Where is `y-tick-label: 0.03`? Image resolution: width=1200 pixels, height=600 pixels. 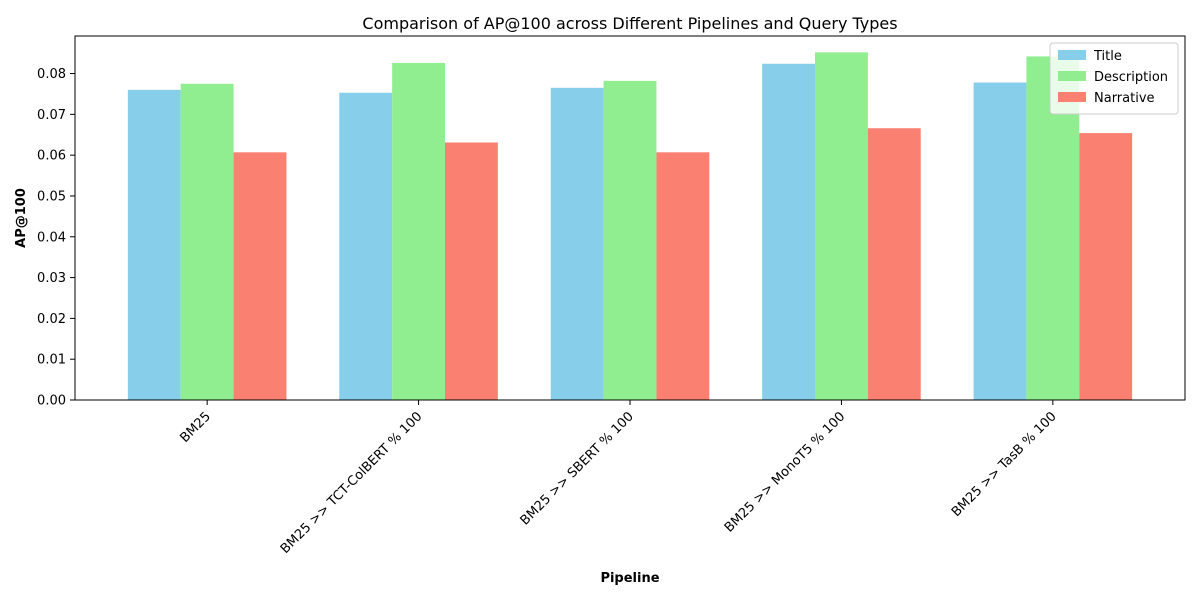 y-tick-label: 0.03 is located at coordinates (51, 278).